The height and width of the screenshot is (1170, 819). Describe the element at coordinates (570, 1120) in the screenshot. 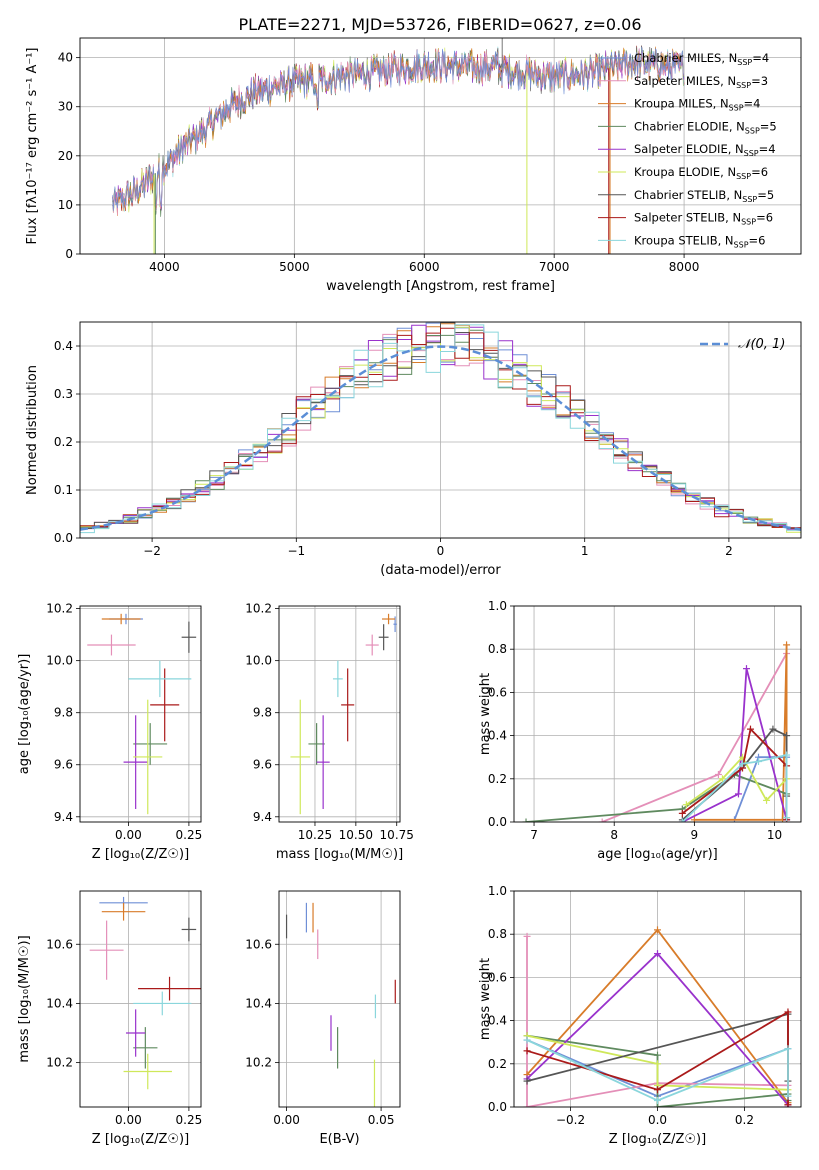

I see `x-tick-label: −0.2` at that location.